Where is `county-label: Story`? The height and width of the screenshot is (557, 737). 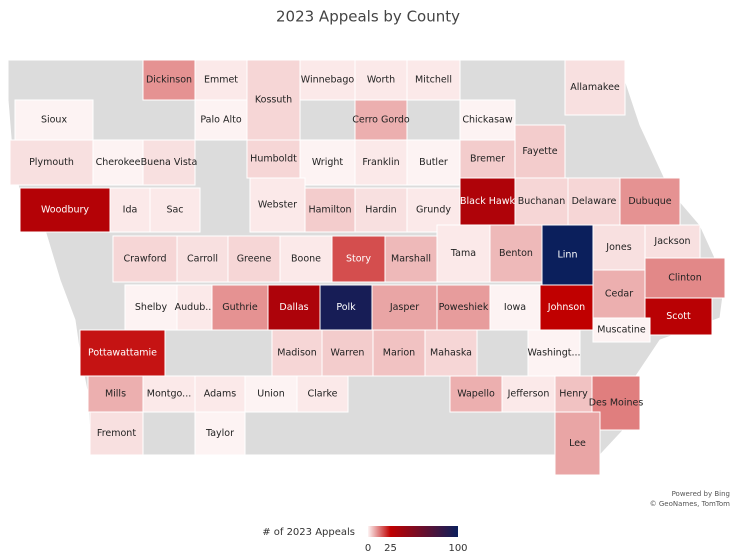
county-label: Story is located at coordinates (358, 259).